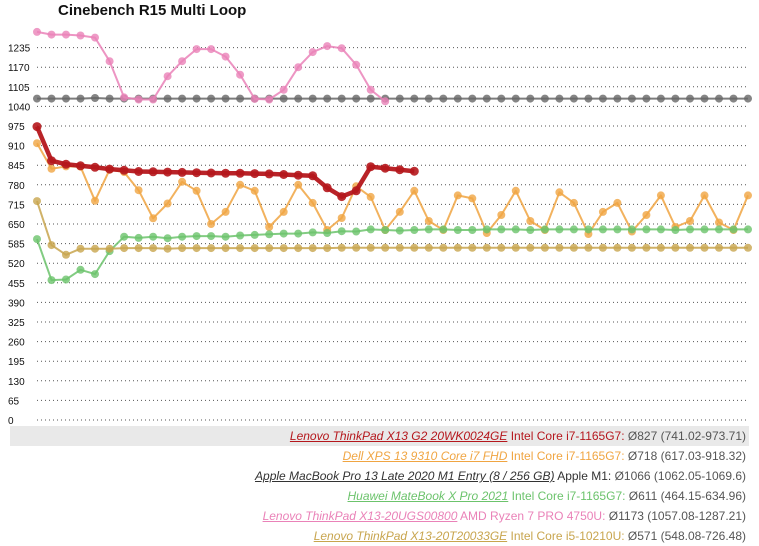  Describe the element at coordinates (428, 496) in the screenshot. I see `legend-device-link: Huawei MateBook X Pro 2021` at that location.